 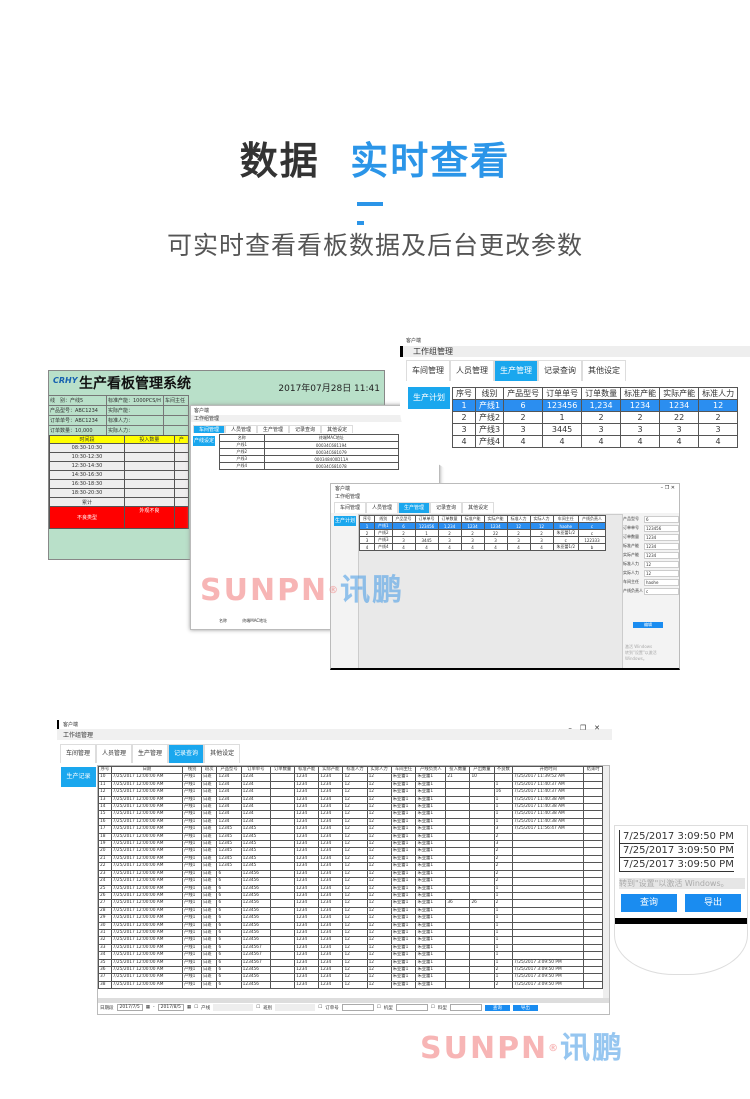 What do you see at coordinates (129, 1007) in the screenshot?
I see `date-from-input: 2017/7/5` at bounding box center [129, 1007].